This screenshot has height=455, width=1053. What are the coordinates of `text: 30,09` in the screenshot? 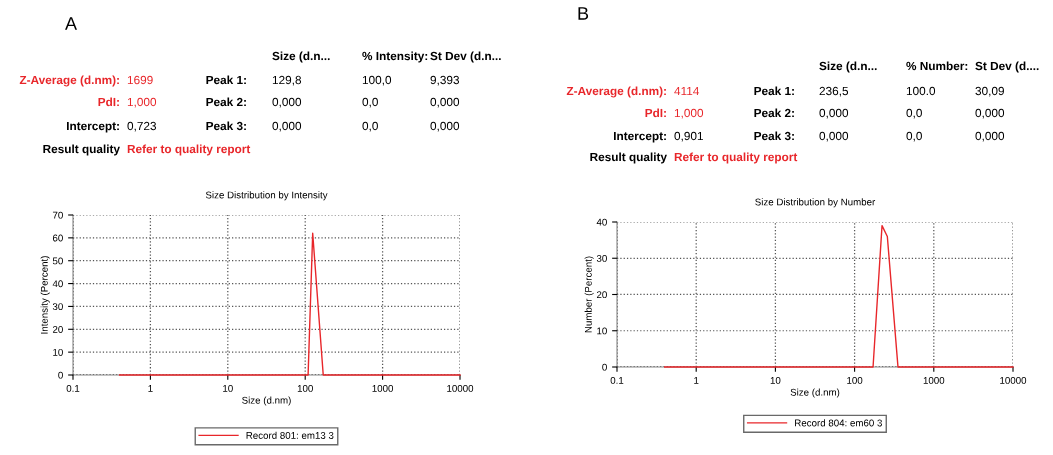 It's located at (989, 91).